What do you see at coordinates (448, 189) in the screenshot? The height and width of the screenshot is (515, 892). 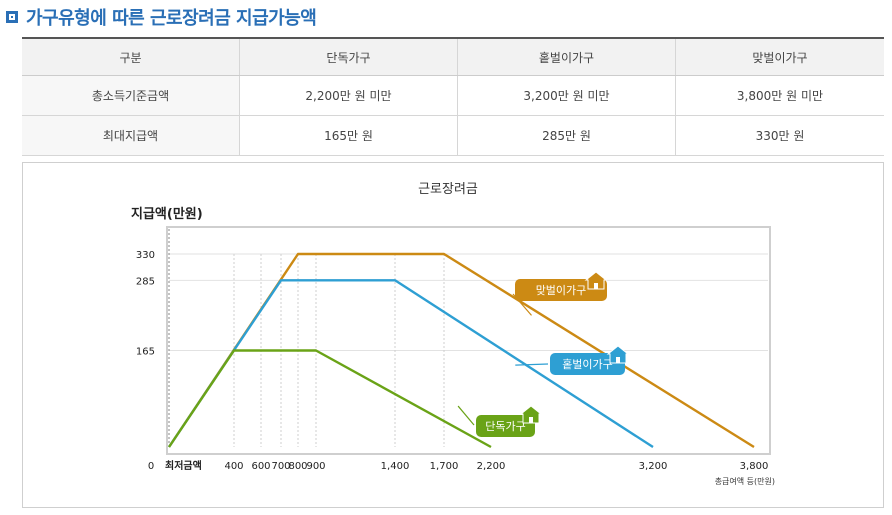 I see `chart-title: 근로장려금` at bounding box center [448, 189].